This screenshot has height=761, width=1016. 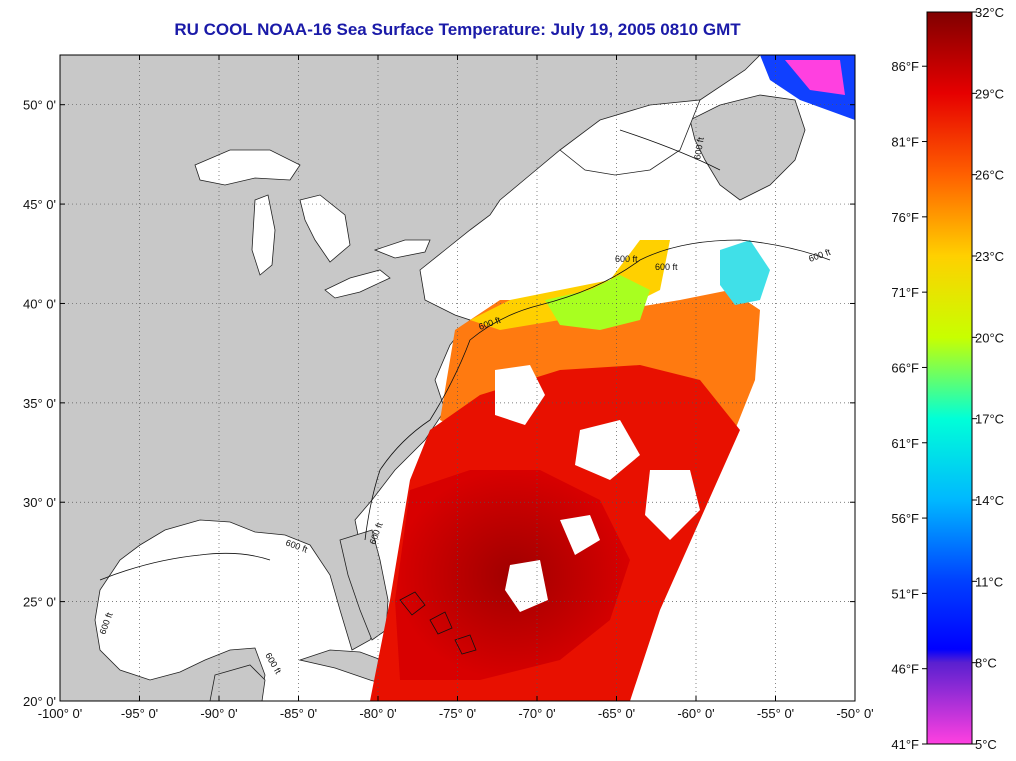 I want to click on lat-tick-label: 45° 0', so click(x=39, y=204).